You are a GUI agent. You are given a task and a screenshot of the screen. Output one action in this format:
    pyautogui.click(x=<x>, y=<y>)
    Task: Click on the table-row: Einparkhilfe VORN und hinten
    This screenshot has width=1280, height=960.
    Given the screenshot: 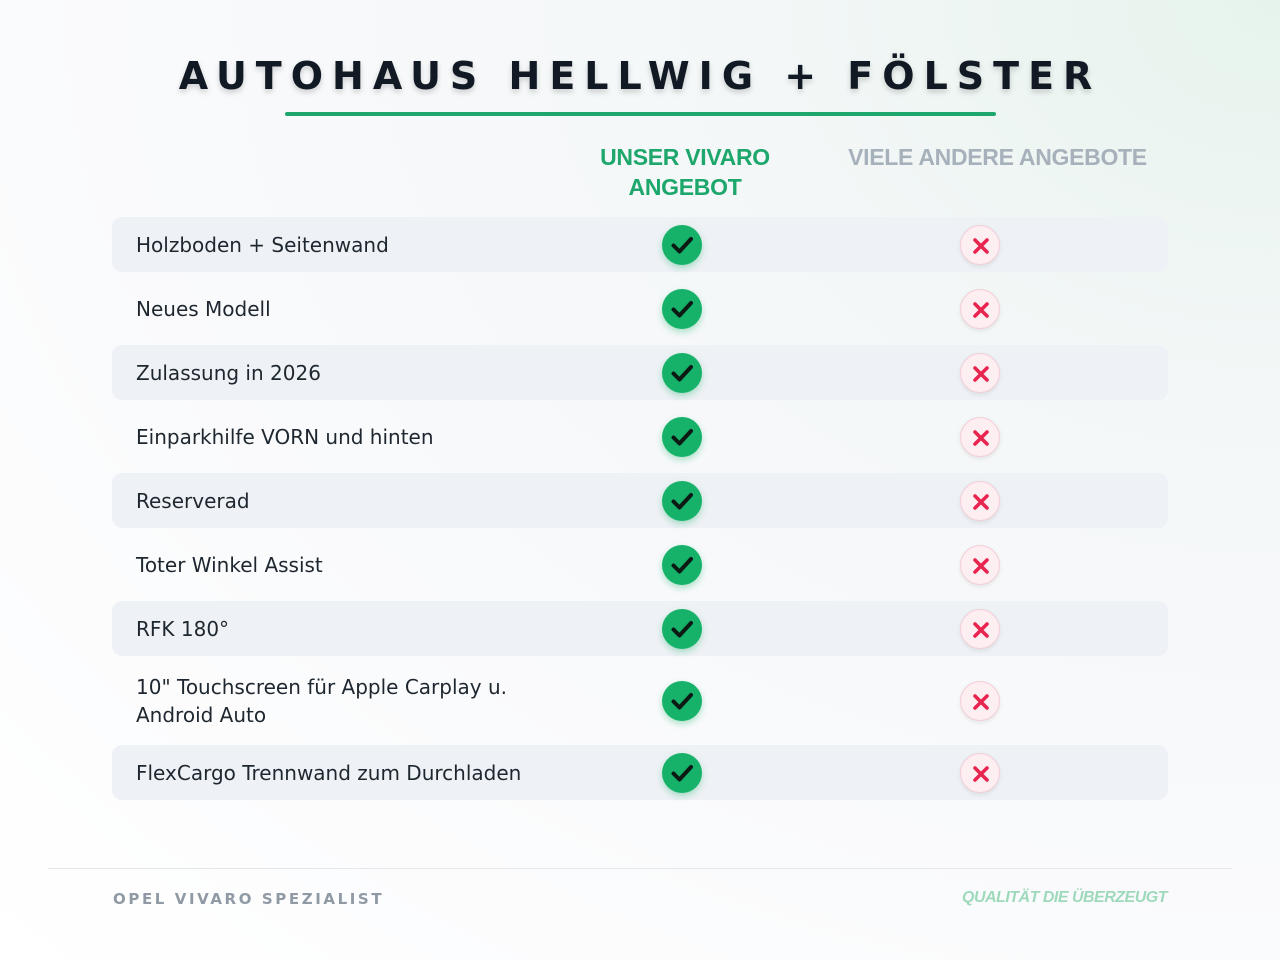 What is the action you would take?
    pyautogui.click(x=640, y=436)
    